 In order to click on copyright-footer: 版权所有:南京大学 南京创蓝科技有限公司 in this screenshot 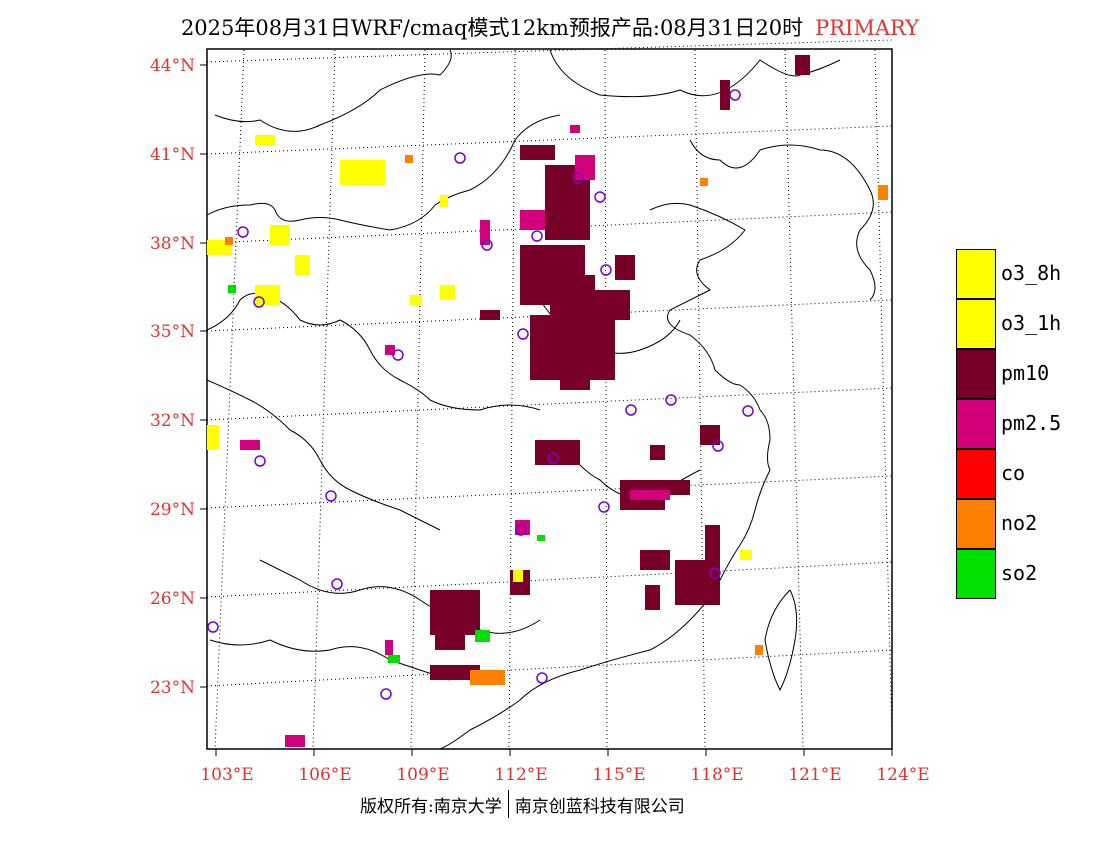, I will do `click(522, 804)`.